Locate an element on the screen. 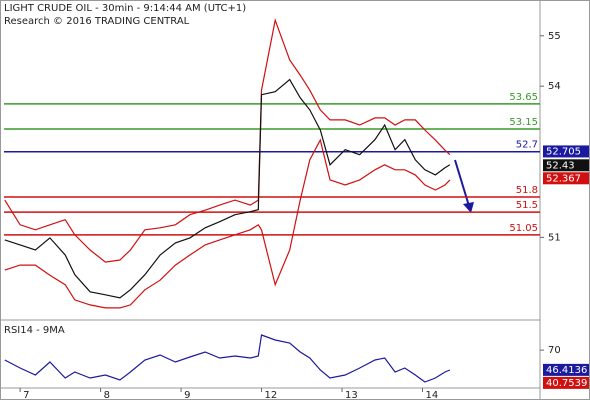 The image size is (590, 400). price-label: 46.4136 is located at coordinates (566, 370).